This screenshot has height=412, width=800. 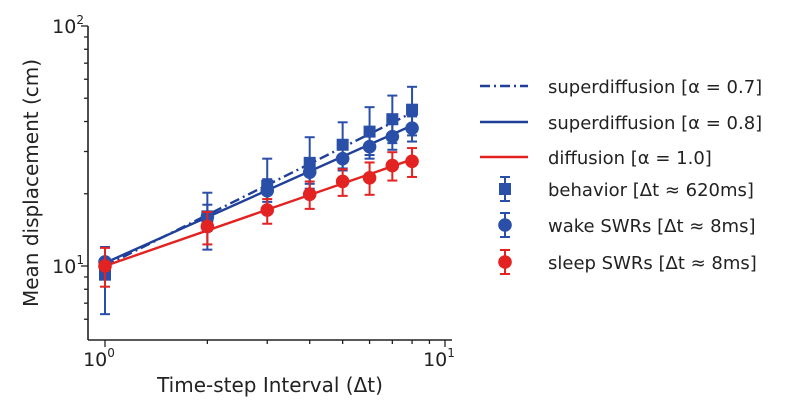 I want to click on legend-label: diffusion [α = 1.0], so click(x=630, y=158).